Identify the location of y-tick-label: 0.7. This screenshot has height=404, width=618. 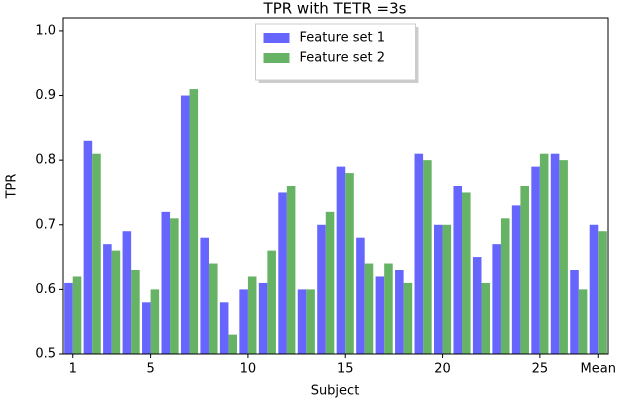
(45, 224).